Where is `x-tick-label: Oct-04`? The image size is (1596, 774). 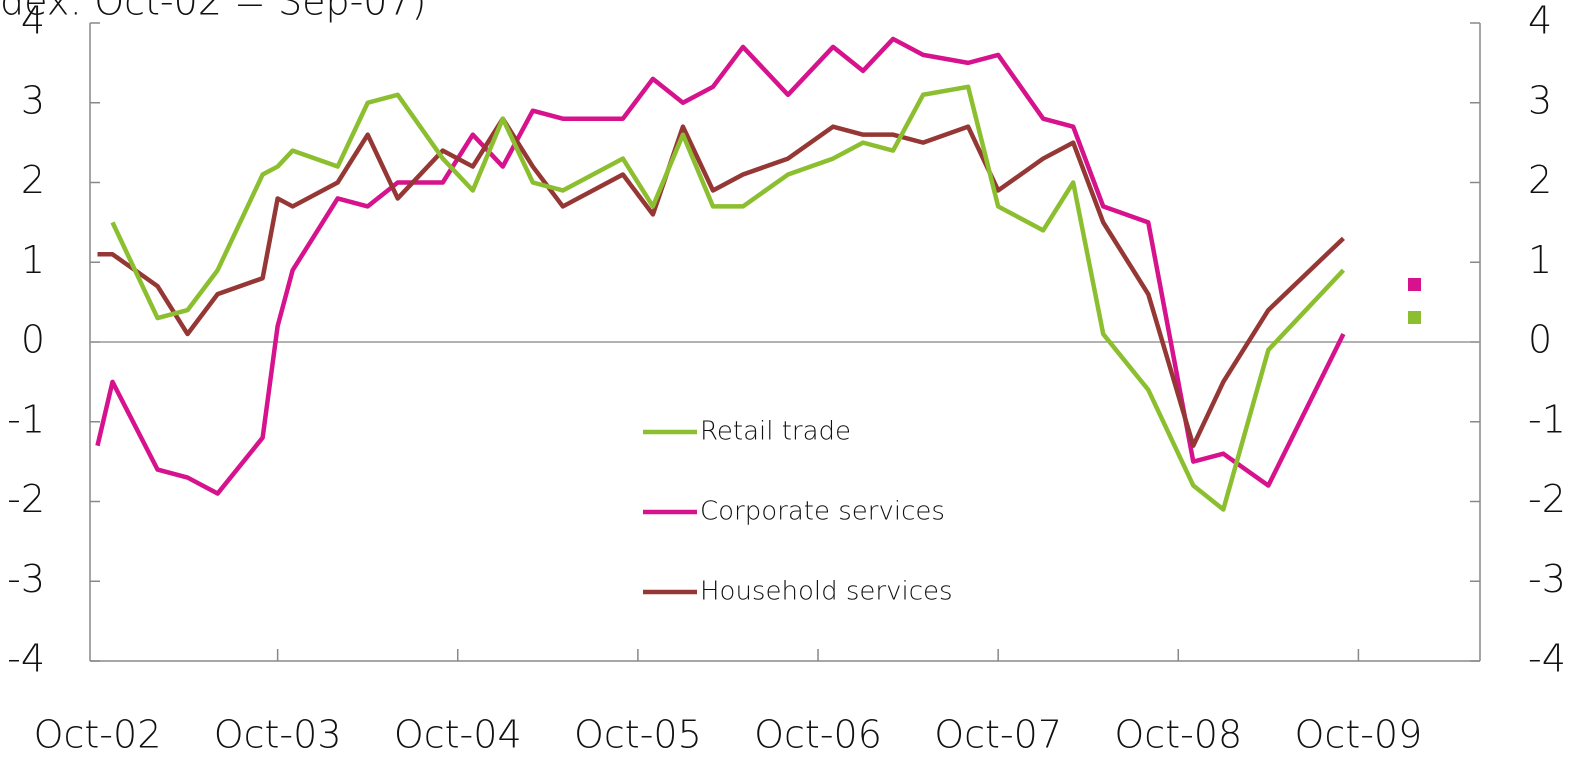
x-tick-label: Oct-04 is located at coordinates (458, 735).